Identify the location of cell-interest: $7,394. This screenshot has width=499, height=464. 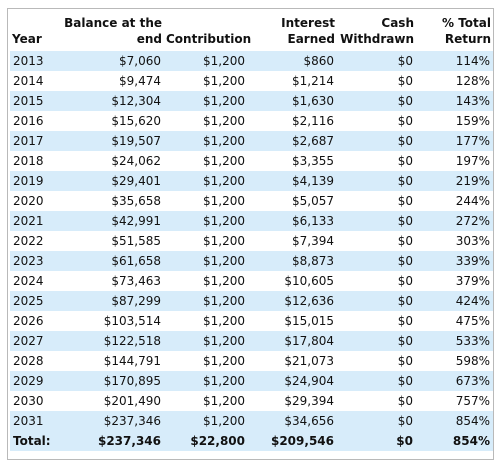
(313, 241).